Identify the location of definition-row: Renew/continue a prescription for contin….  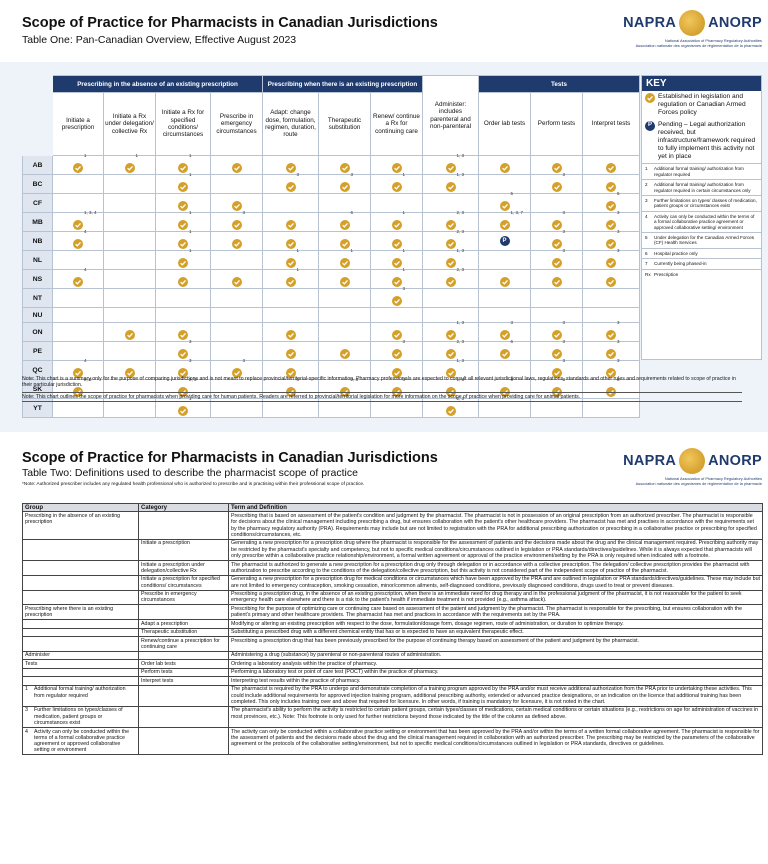
(392, 644).